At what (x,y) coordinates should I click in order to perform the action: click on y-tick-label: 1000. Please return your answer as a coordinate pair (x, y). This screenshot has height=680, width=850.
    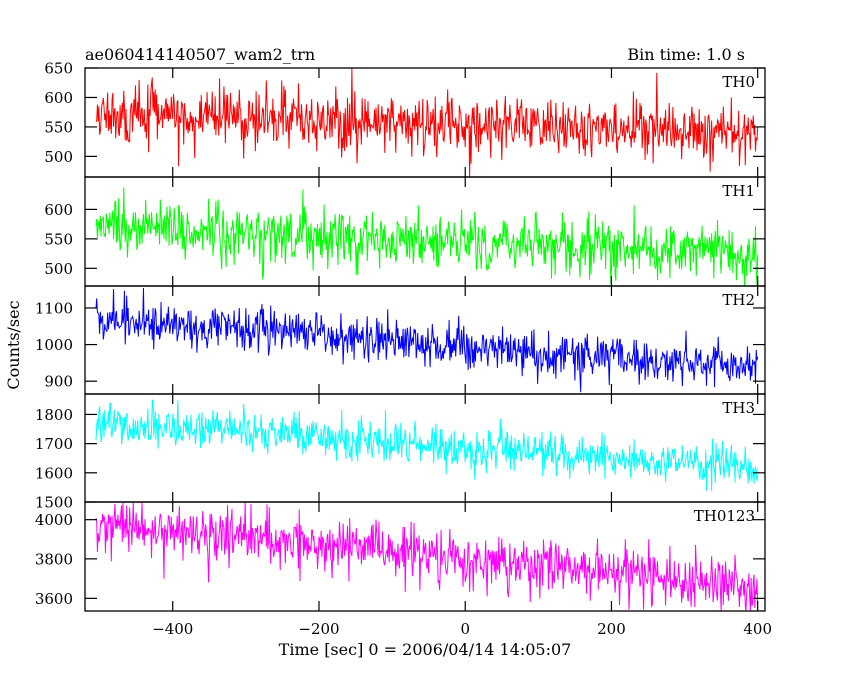
    Looking at the image, I should click on (54, 345).